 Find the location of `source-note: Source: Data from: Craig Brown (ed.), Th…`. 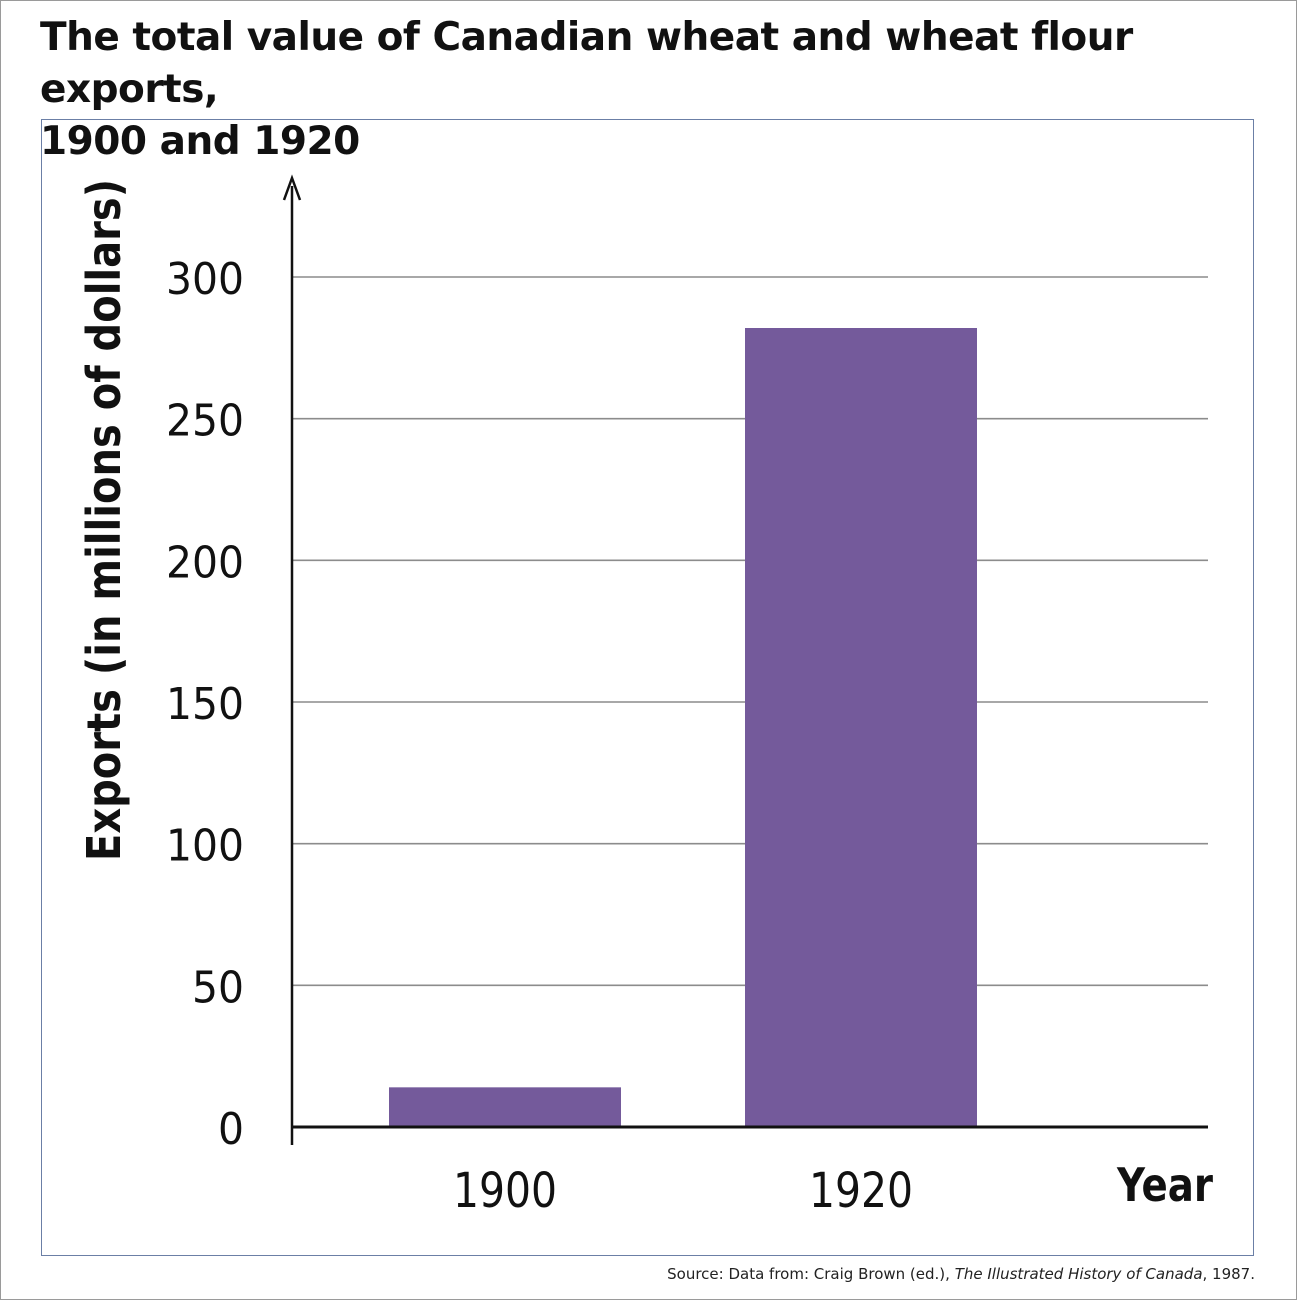

source-note: Source: Data from: Craig Brown (ed.), Th… is located at coordinates (961, 1274).